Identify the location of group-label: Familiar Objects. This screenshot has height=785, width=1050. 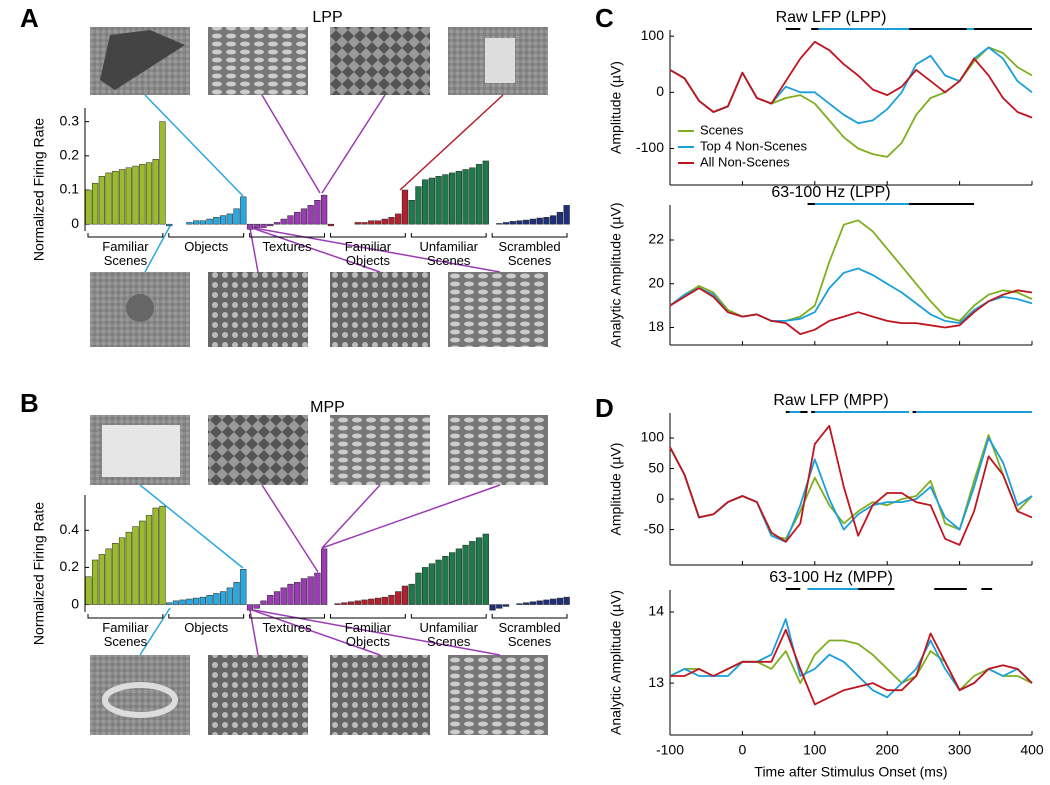
(368, 634).